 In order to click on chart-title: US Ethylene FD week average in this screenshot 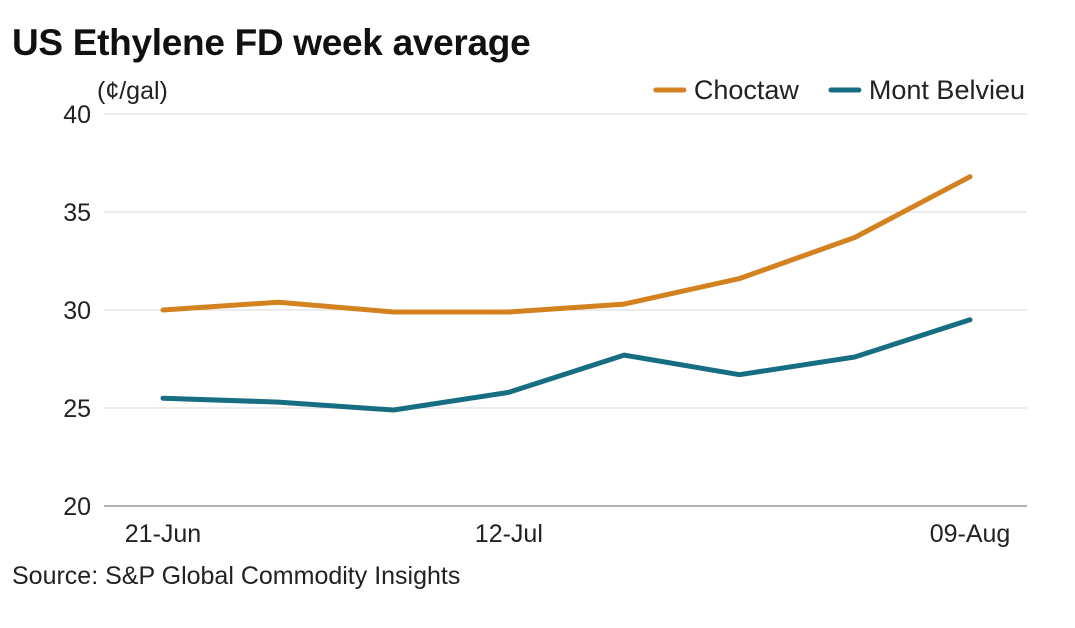, I will do `click(271, 42)`.